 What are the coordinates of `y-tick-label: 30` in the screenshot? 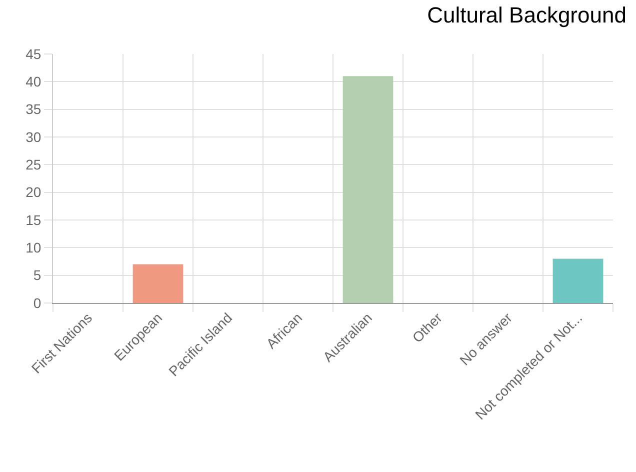 It's located at (34, 136).